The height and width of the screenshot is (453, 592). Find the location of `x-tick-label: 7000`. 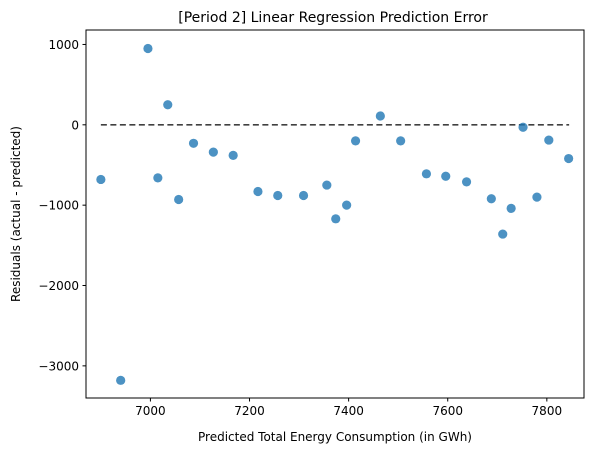

x-tick-label: 7000 is located at coordinates (150, 411).